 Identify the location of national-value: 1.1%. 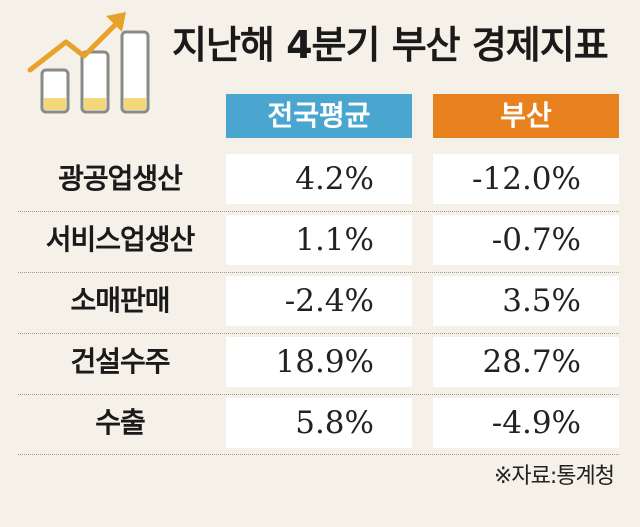
(319, 240).